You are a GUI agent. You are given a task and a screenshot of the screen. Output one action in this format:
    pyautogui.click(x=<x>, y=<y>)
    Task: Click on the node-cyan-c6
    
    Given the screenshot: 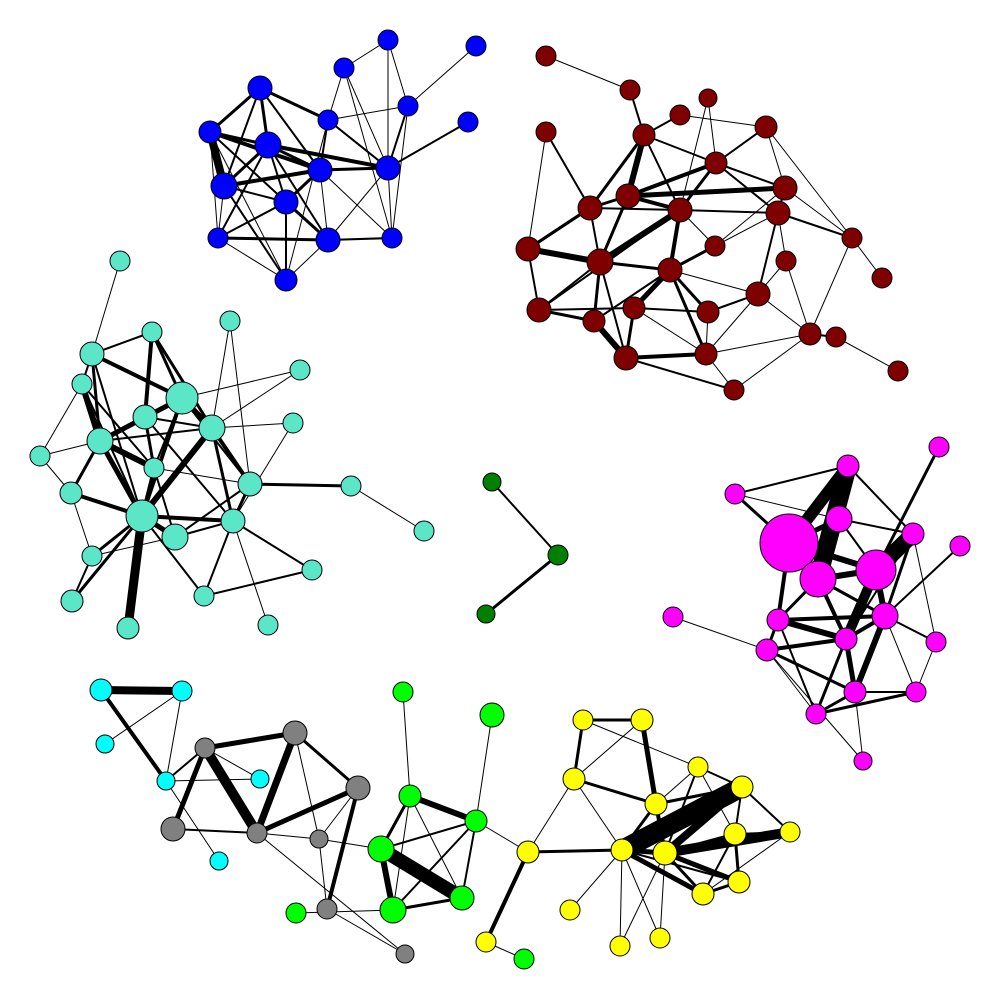 What is the action you would take?
    pyautogui.click(x=219, y=861)
    